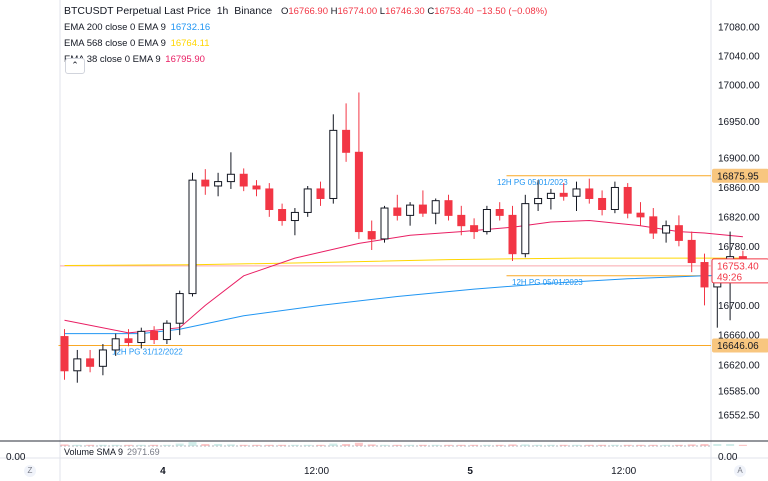 Image resolution: width=768 pixels, height=481 pixels. What do you see at coordinates (403, 444) in the screenshot?
I see `volume-bars` at bounding box center [403, 444].